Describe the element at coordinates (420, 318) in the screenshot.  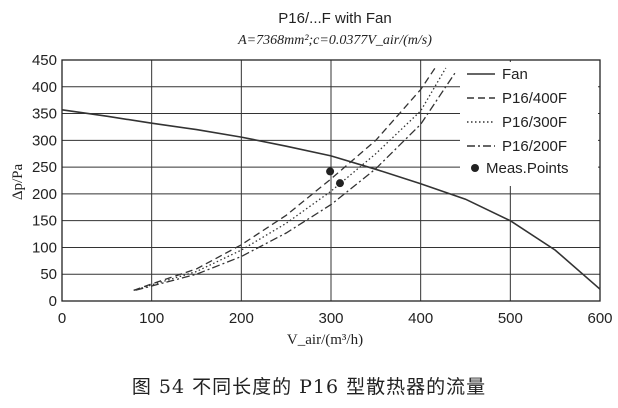
I see `x-tick-label: 400` at that location.